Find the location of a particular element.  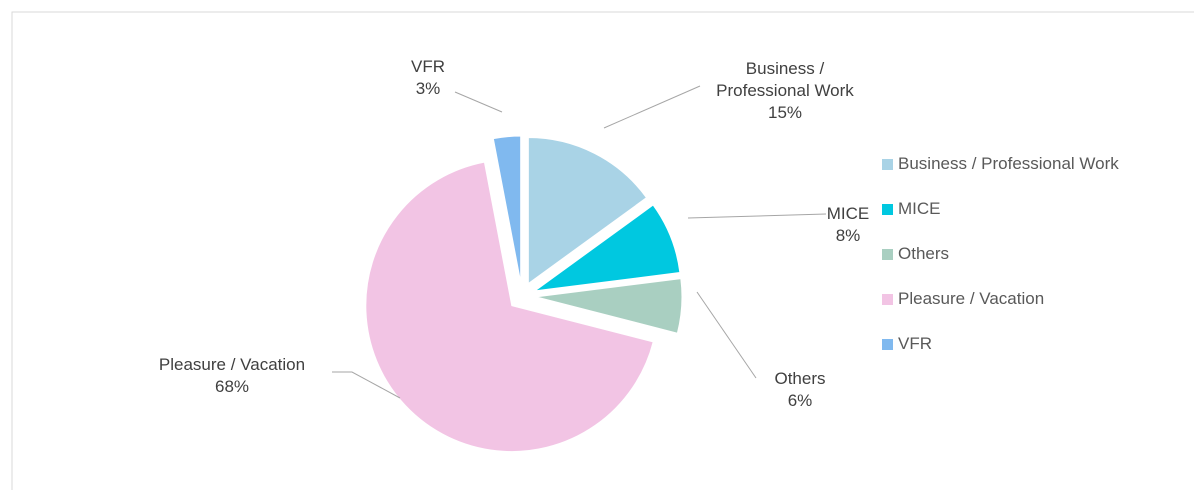

data-label-value: 8% is located at coordinates (848, 235).